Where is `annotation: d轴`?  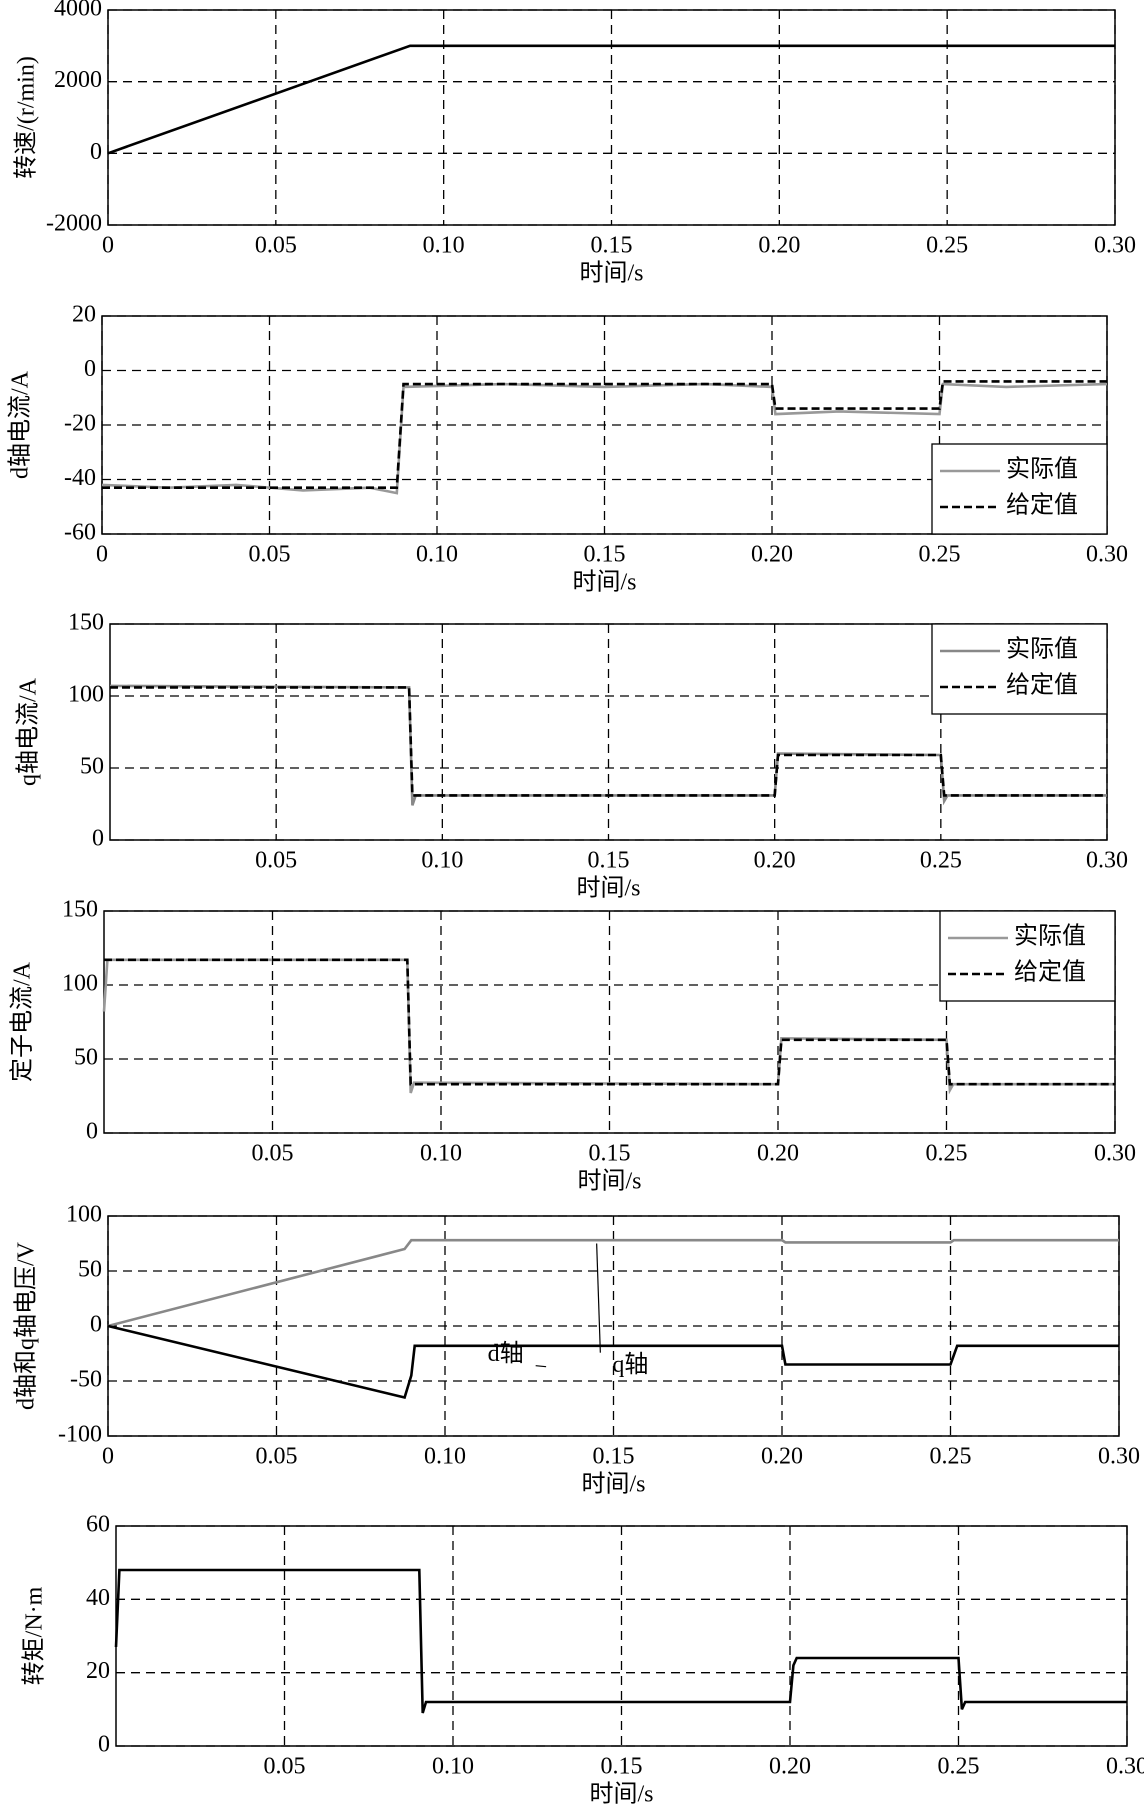 annotation: d轴 is located at coordinates (506, 1353).